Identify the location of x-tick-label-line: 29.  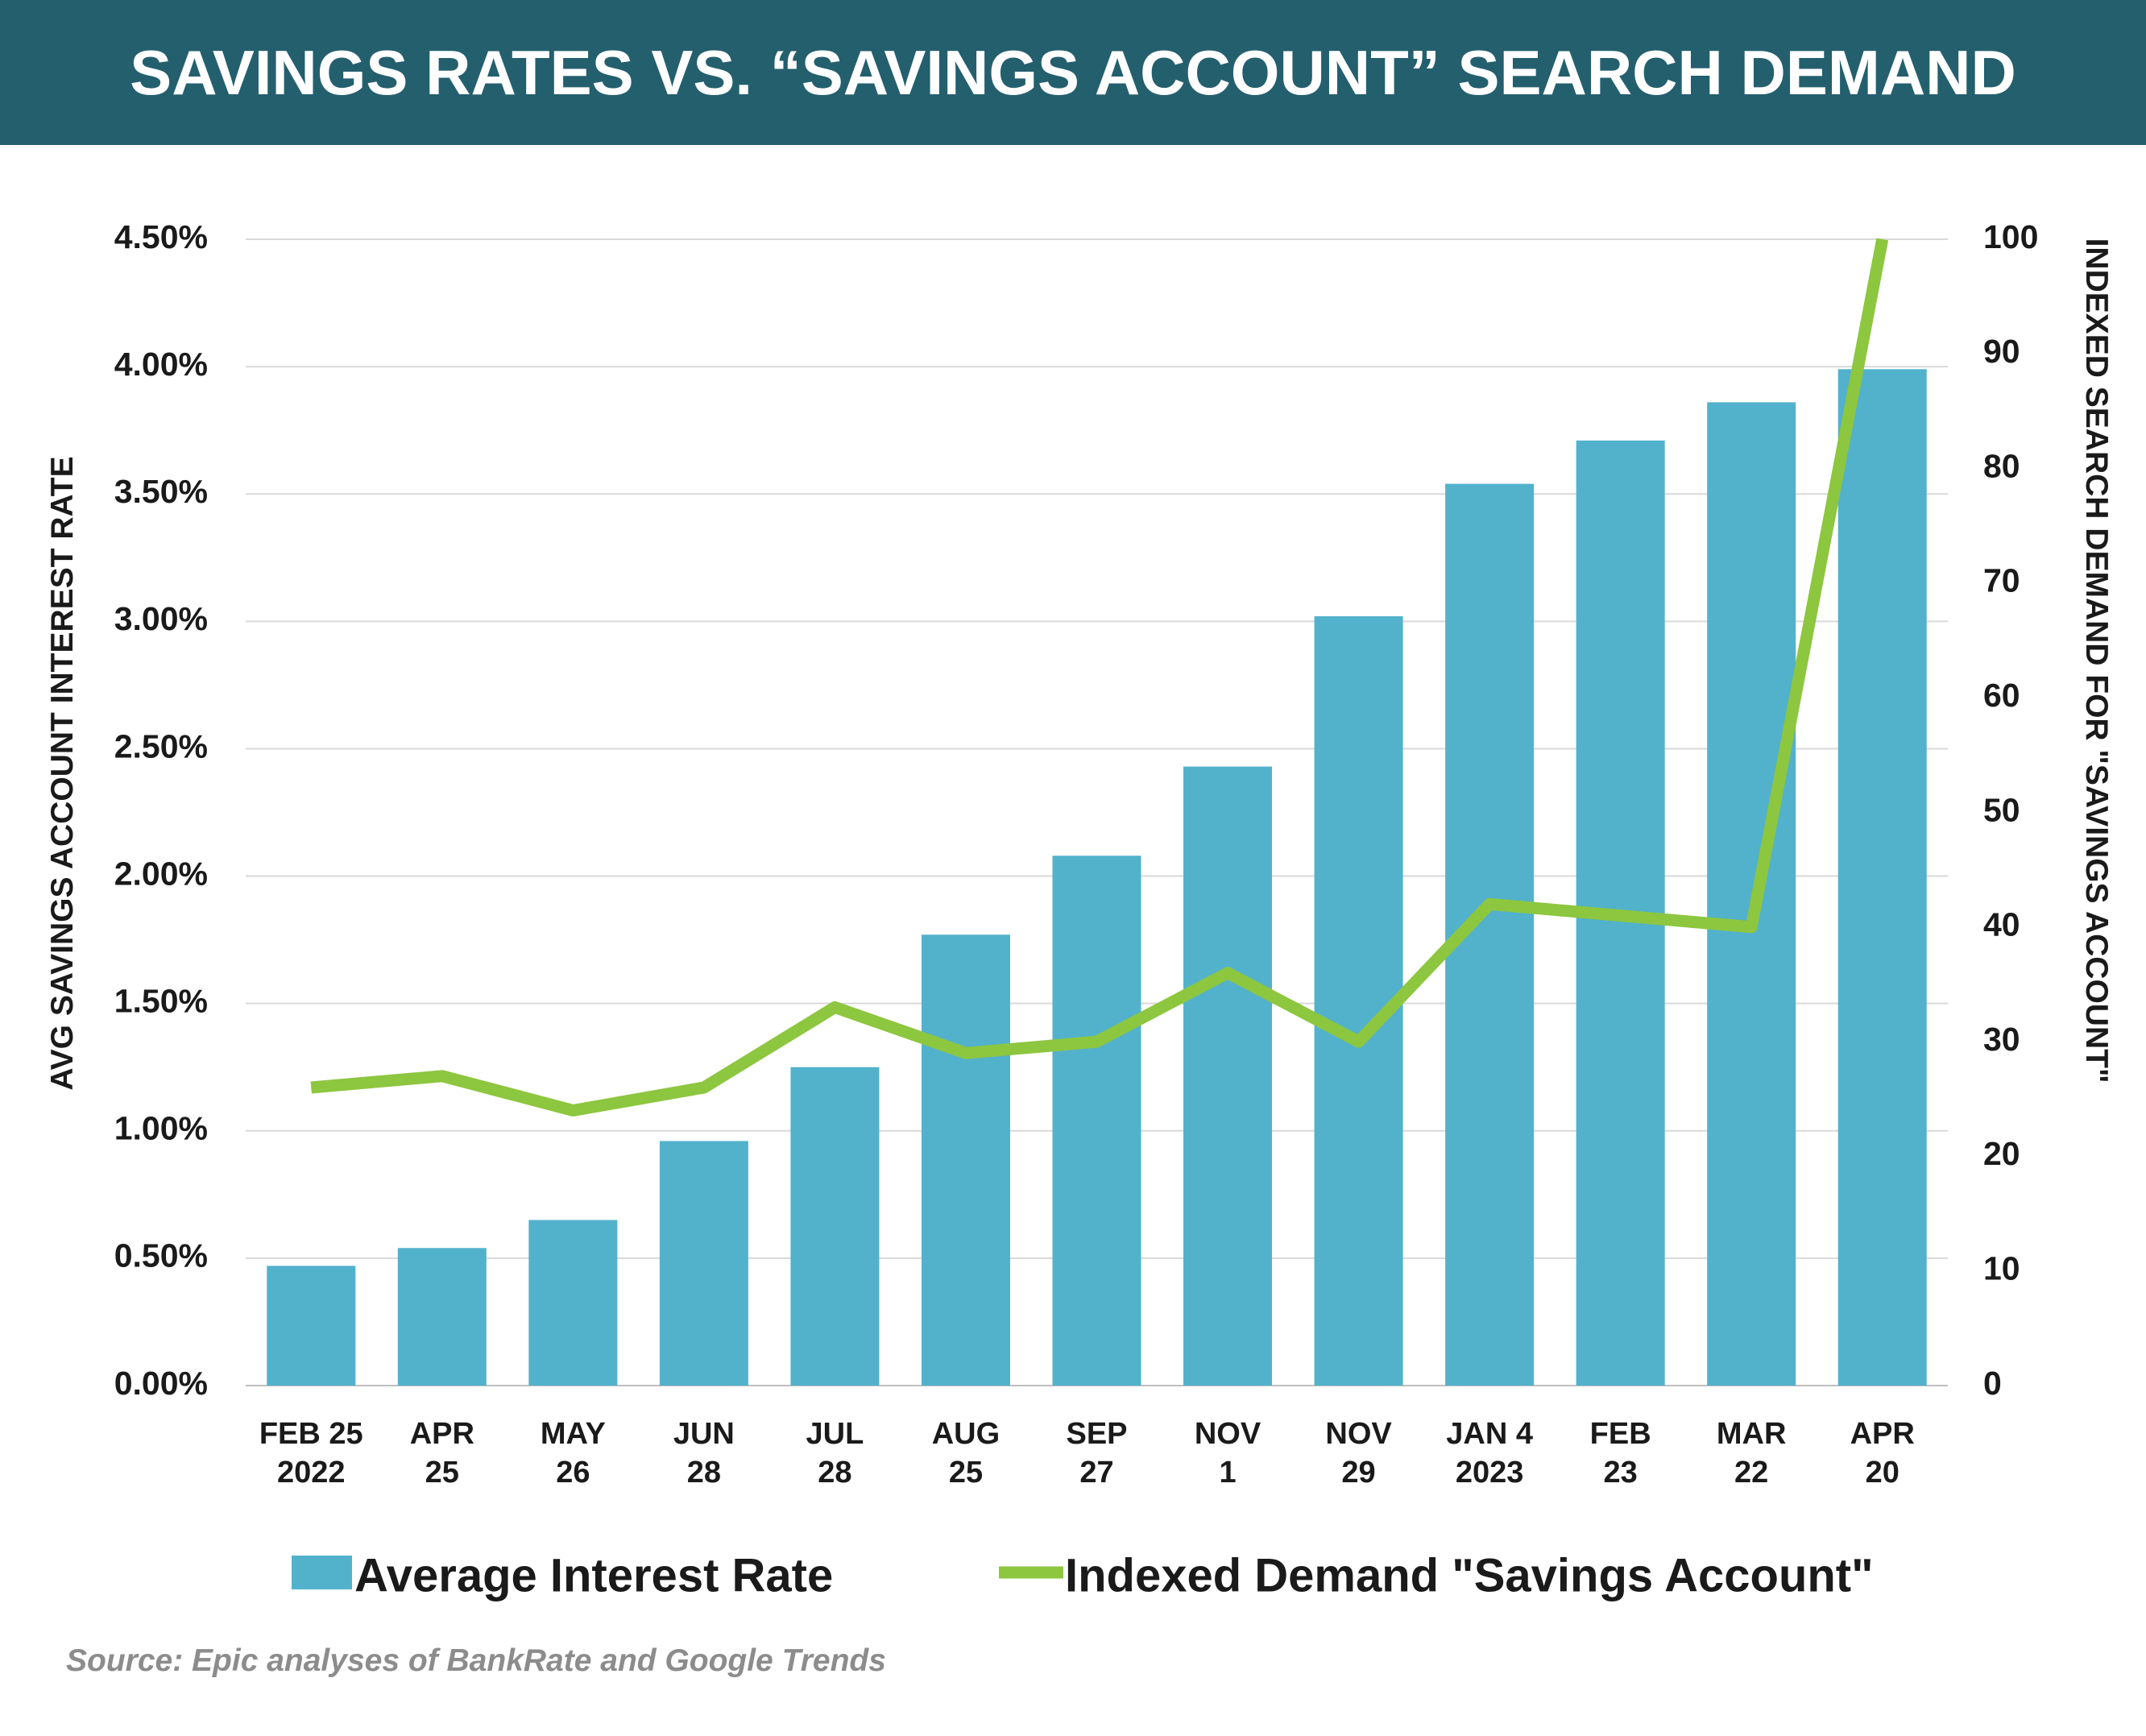
(1358, 1473).